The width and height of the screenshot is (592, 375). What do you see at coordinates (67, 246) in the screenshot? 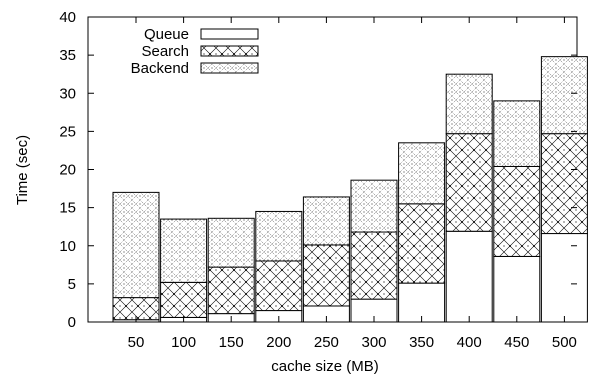
I see `y-tick-label: 10` at bounding box center [67, 246].